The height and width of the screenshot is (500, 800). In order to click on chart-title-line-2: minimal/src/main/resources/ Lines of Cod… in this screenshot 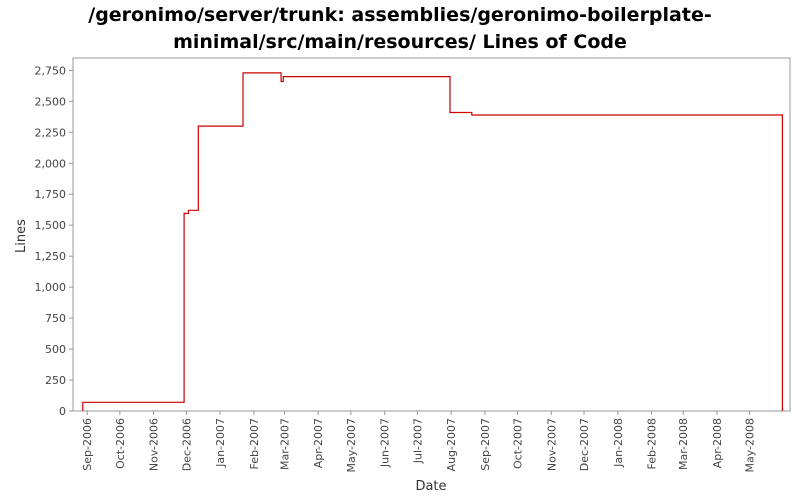, I will do `click(400, 42)`.